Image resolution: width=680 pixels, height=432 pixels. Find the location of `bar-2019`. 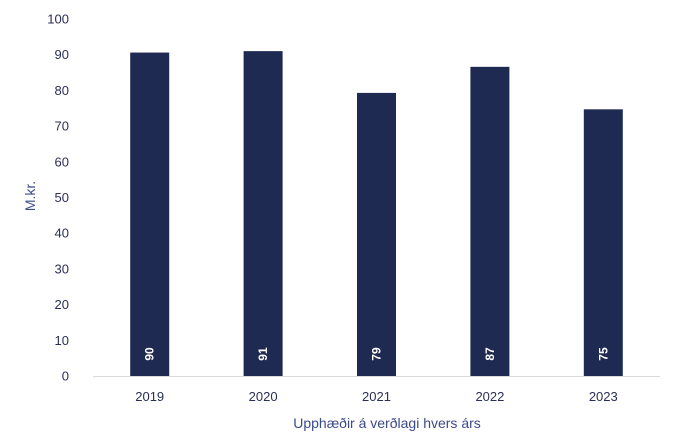

bar-2019 is located at coordinates (150, 214).